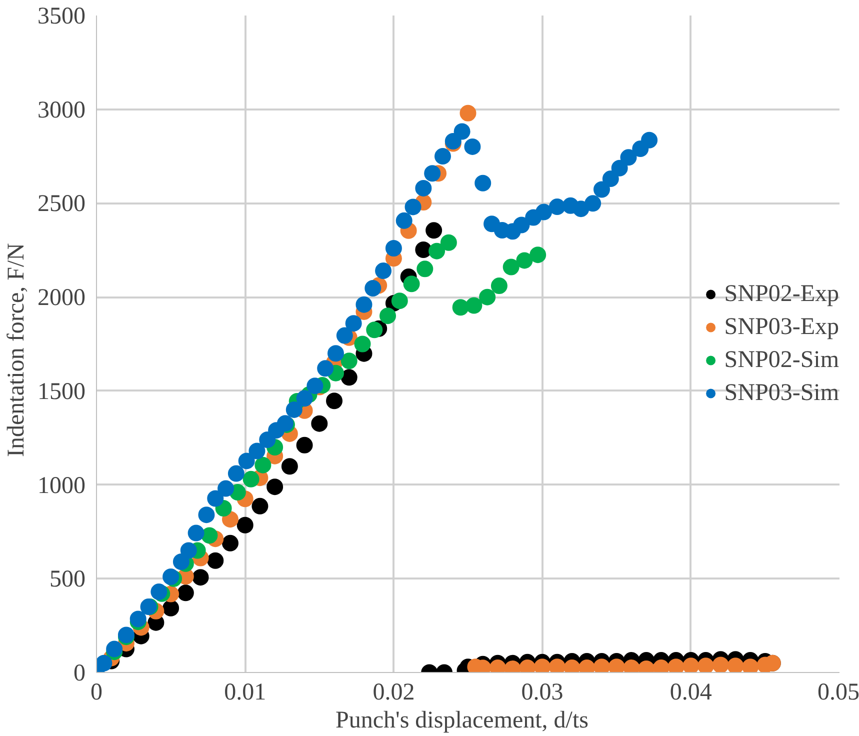 This screenshot has height=736, width=859. What do you see at coordinates (781, 294) in the screenshot?
I see `legend-label: SNP02-Exp` at bounding box center [781, 294].